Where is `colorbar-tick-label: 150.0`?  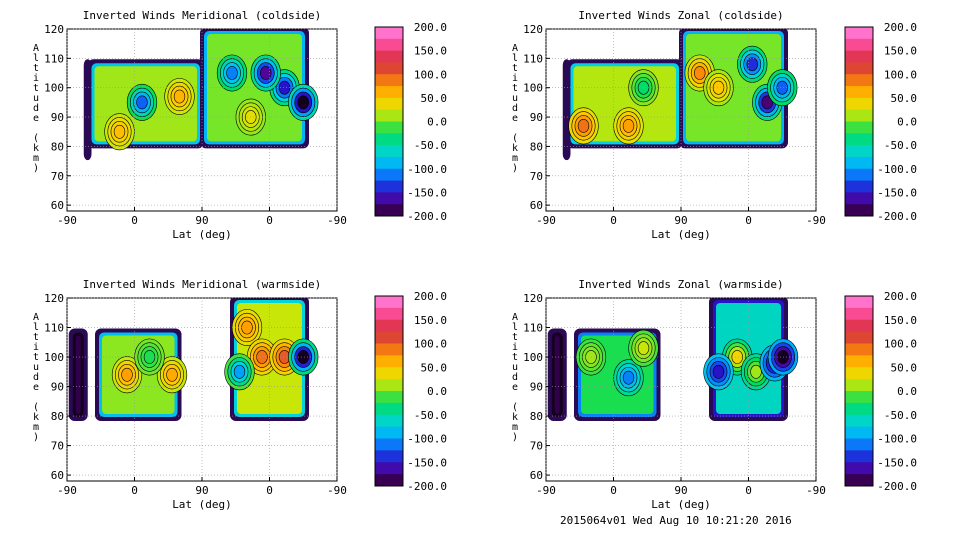 colorbar-tick-label: 150.0 is located at coordinates (900, 51).